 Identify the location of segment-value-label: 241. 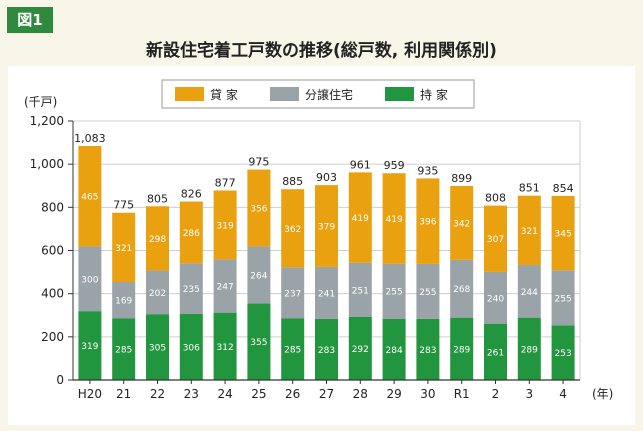
(326, 294).